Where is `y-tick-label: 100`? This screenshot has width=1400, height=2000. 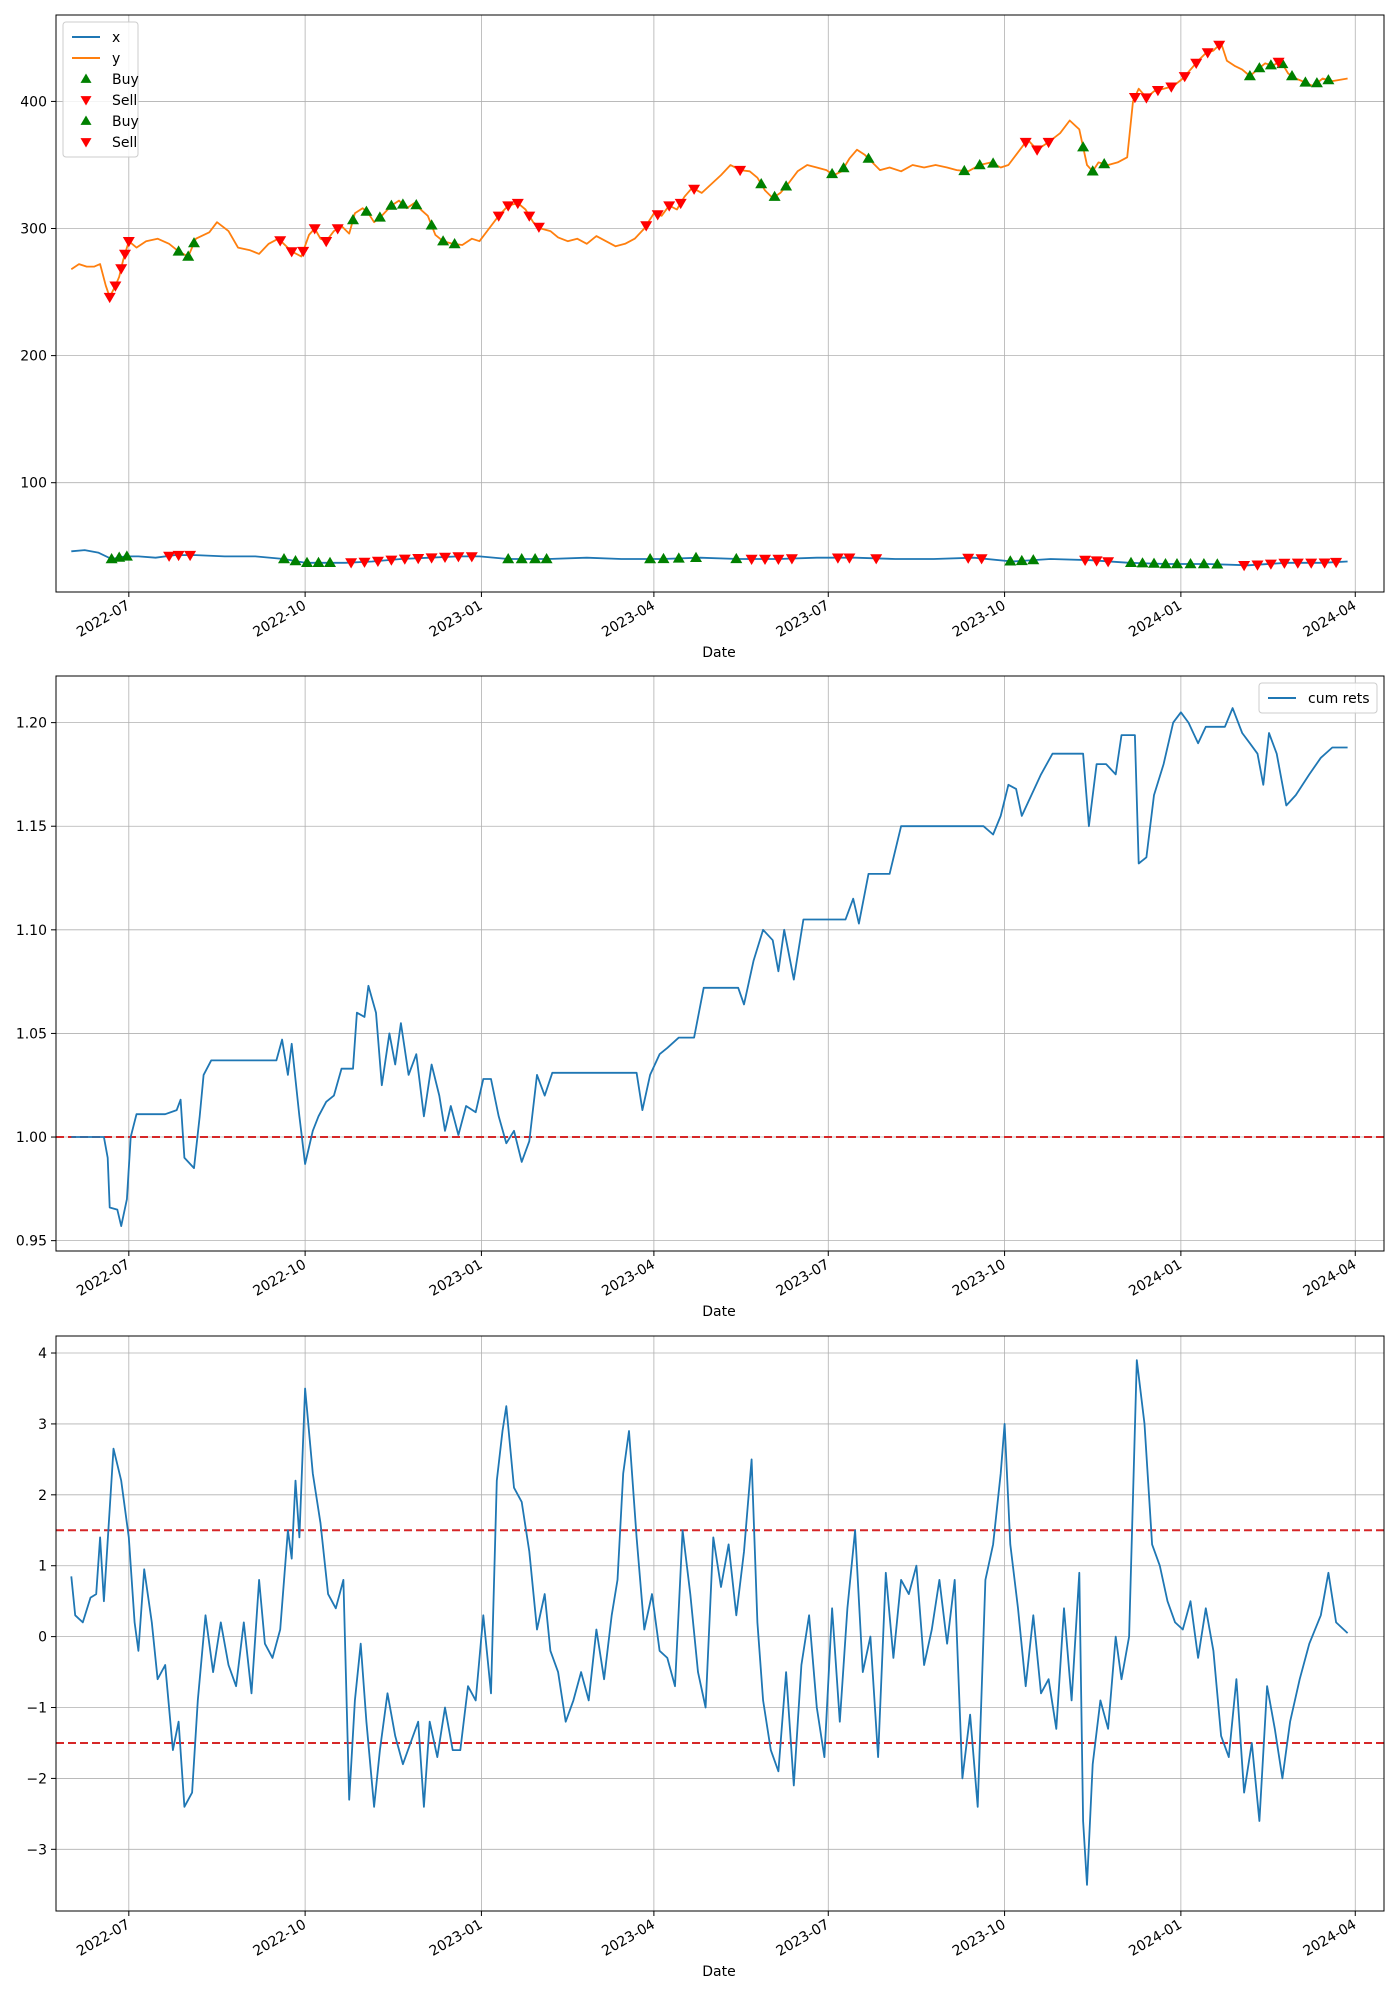
y-tick-label: 100 is located at coordinates (33, 484).